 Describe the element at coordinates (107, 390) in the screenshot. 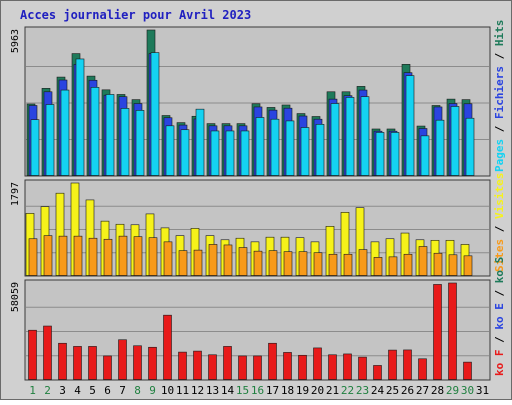

I see `x-tick-label-day-6: 6` at that location.